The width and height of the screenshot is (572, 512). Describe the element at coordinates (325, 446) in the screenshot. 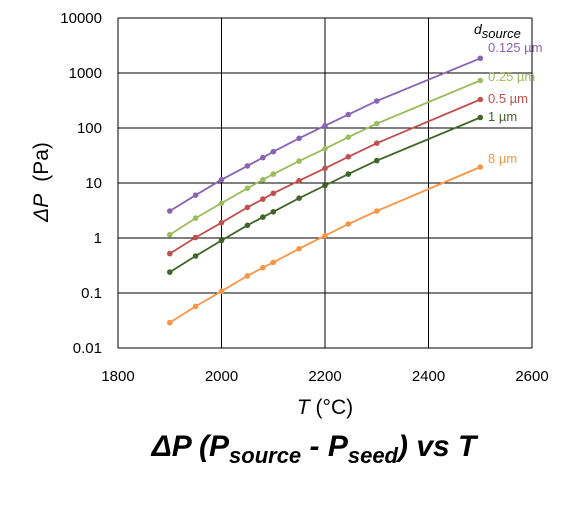

I see `caption-mid: - P` at that location.